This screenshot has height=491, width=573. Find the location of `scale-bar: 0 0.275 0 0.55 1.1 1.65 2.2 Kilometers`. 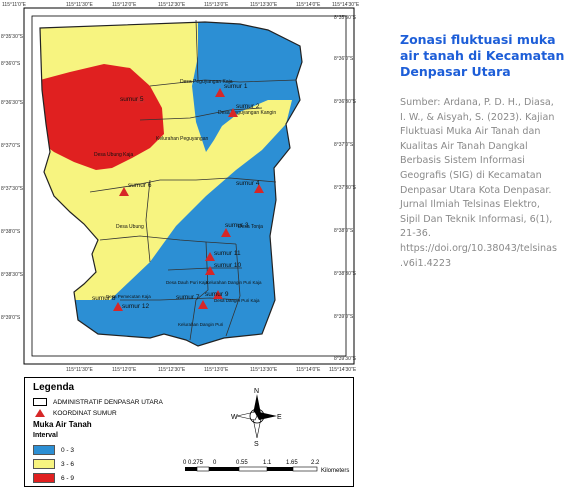

scale-bar: 0 0.275 0 0.55 1.1 1.65 2.2 Kilometers is located at coordinates (266, 467).